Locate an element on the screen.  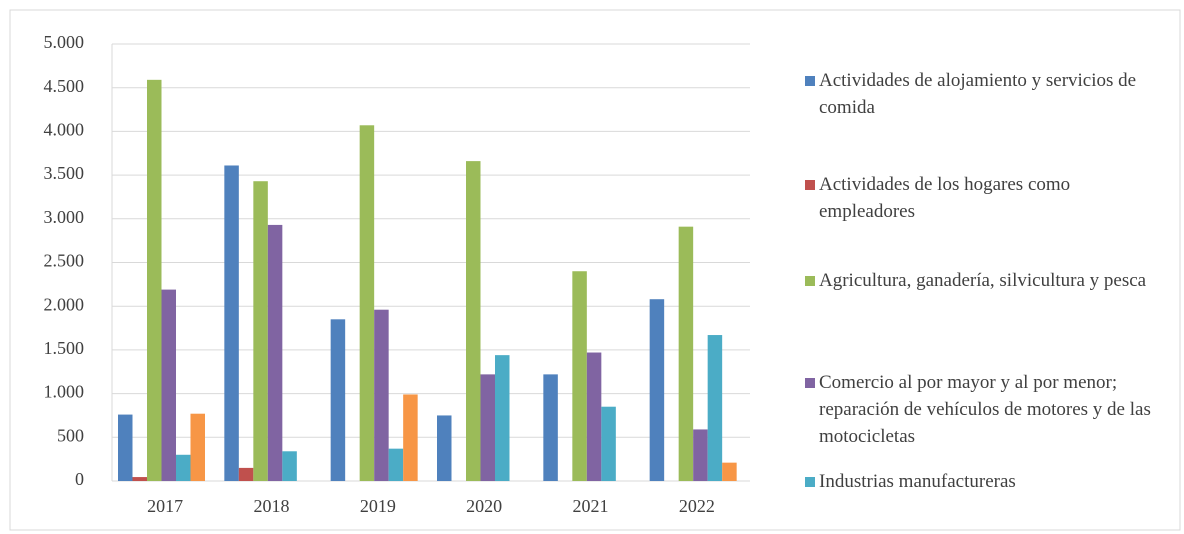
y-tick-label: 4.500 is located at coordinates (64, 86).